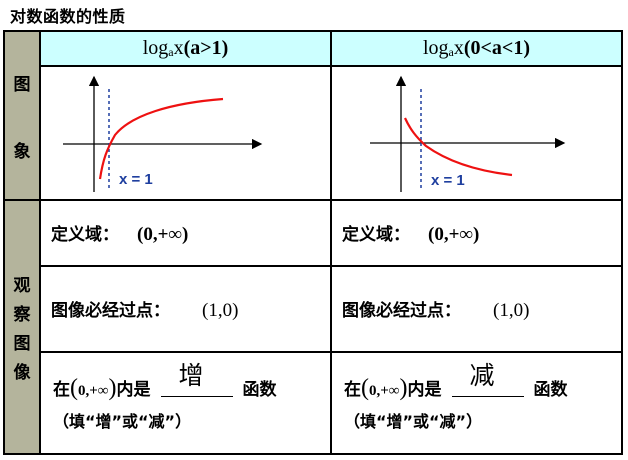  Describe the element at coordinates (476, 309) in the screenshot. I see `point-cell-decreasing: 图像必经过点： (1,0)` at that location.